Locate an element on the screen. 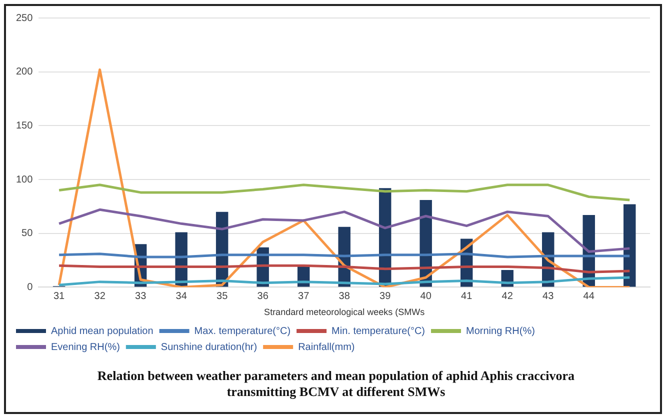 This screenshot has width=668, height=420. x-tick-label: 35 is located at coordinates (222, 296).